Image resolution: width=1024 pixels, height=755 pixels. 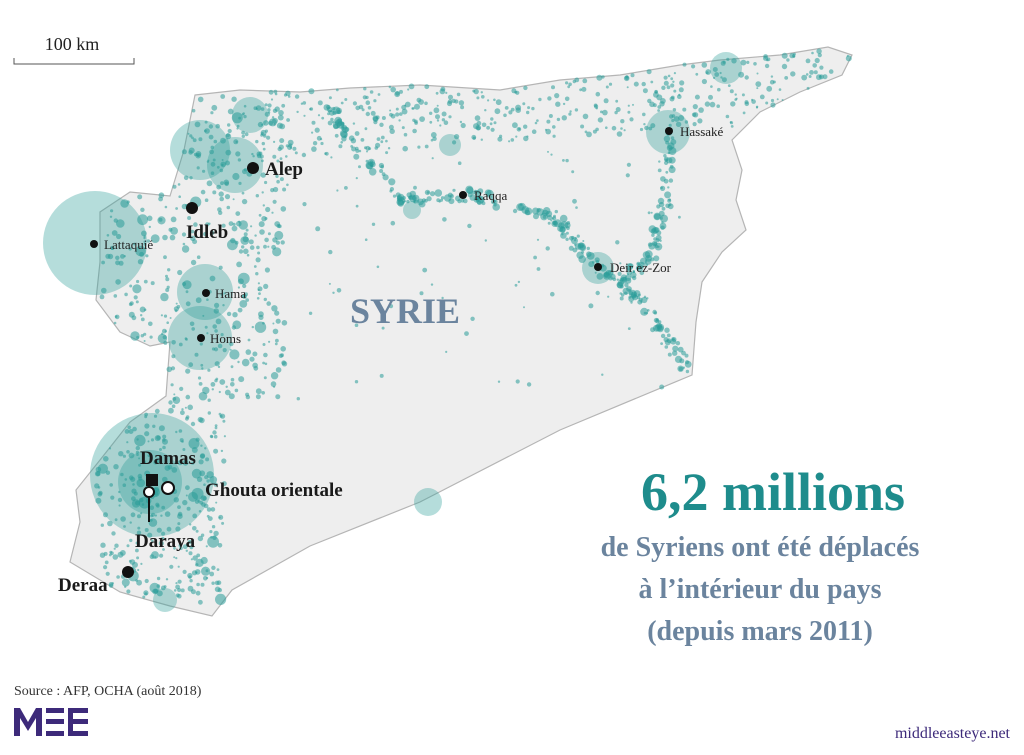 I want to click on city-label: Hama, so click(x=230, y=293).